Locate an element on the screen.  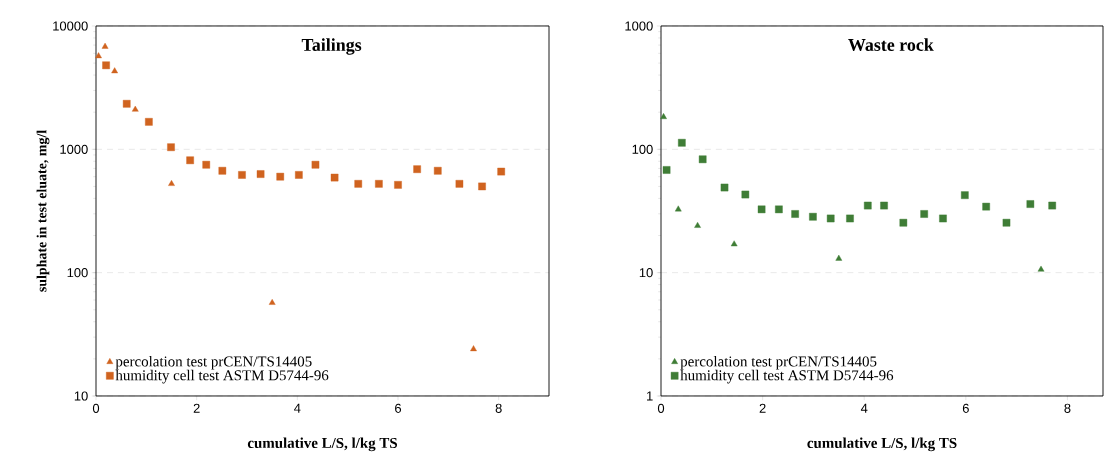
y-tick-label: 1 is located at coordinates (650, 396).